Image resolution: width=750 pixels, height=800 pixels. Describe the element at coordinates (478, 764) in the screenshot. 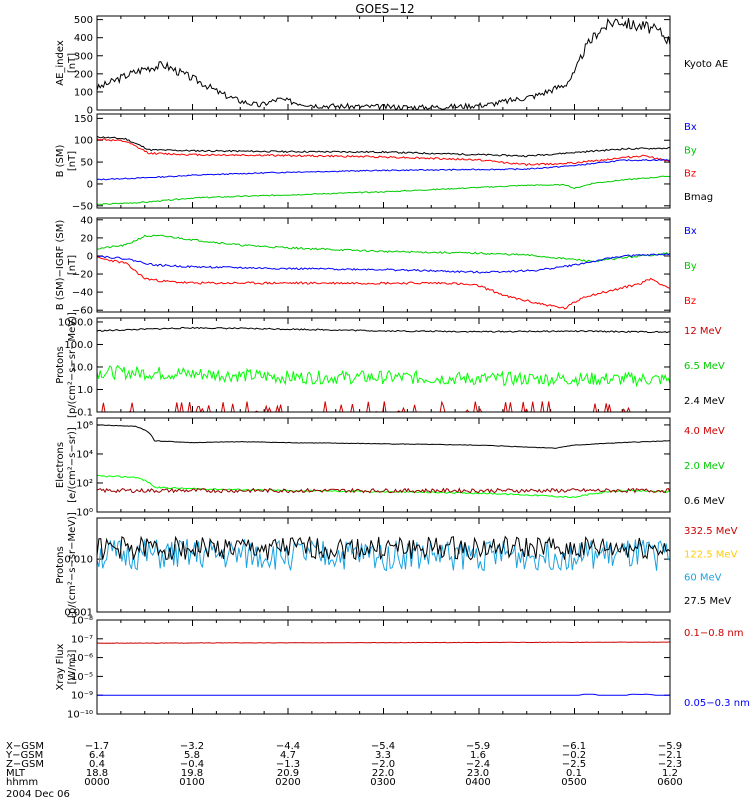

I see `footer-cell: −2.4` at that location.